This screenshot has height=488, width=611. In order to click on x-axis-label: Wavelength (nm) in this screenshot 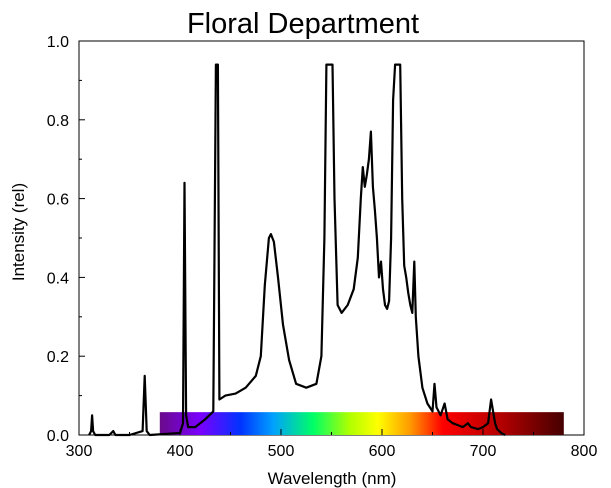, I will do `click(332, 478)`.